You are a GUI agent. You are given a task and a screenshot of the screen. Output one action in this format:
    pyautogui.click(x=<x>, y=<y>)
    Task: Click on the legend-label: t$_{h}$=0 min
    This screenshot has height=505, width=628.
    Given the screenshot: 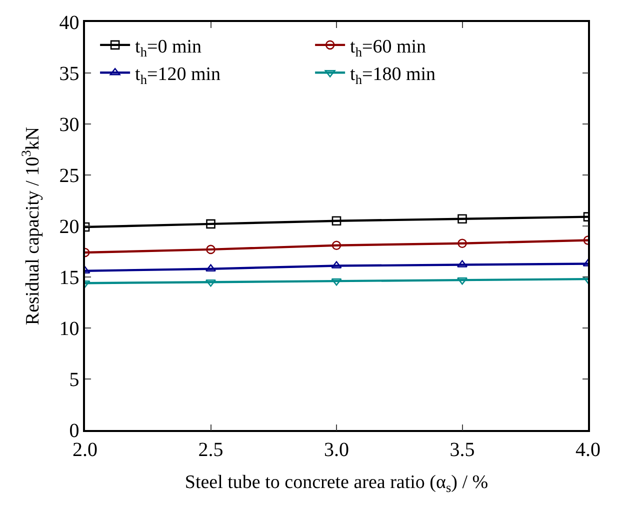 What is the action you would take?
    pyautogui.click(x=168, y=48)
    